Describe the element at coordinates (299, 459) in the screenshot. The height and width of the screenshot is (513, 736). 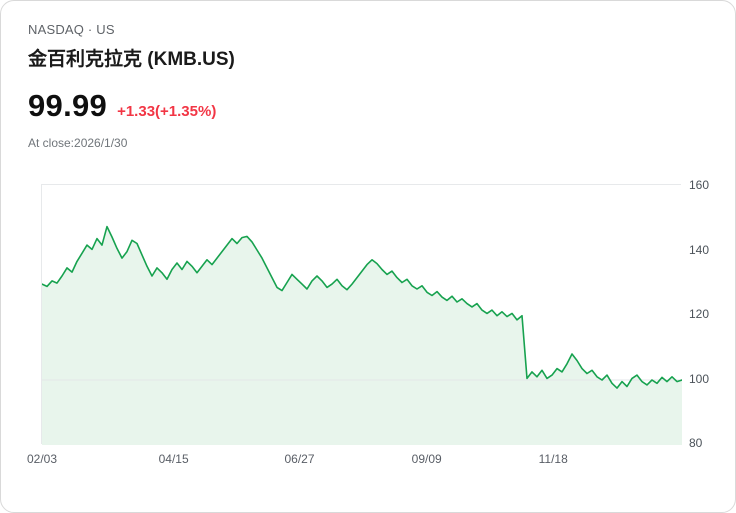
I see `x-tick-label: 06/27` at that location.